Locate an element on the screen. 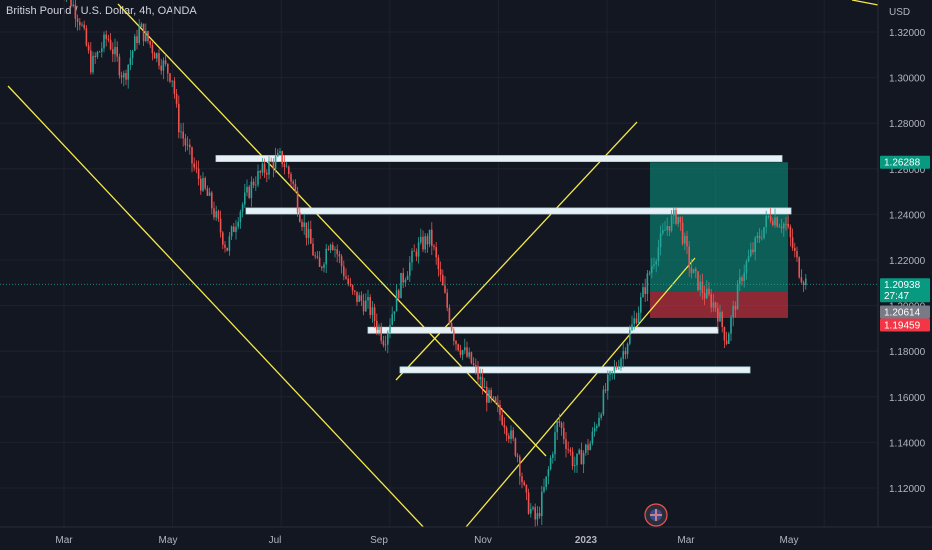  price-tick-label: 1.30000 is located at coordinates (907, 79).